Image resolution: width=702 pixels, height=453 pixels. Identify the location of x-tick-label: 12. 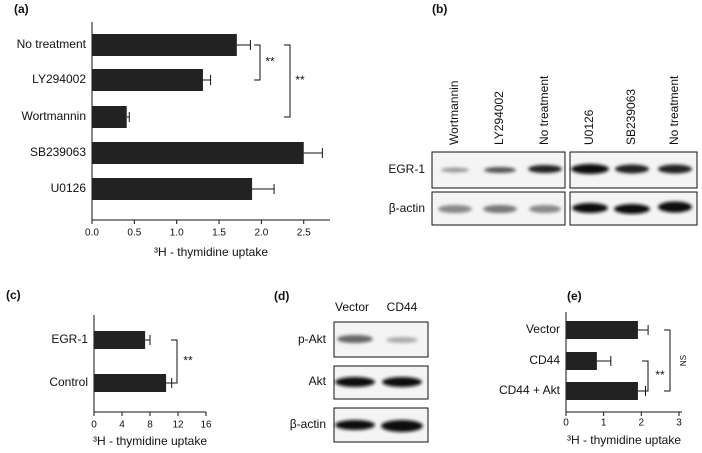
(178, 425).